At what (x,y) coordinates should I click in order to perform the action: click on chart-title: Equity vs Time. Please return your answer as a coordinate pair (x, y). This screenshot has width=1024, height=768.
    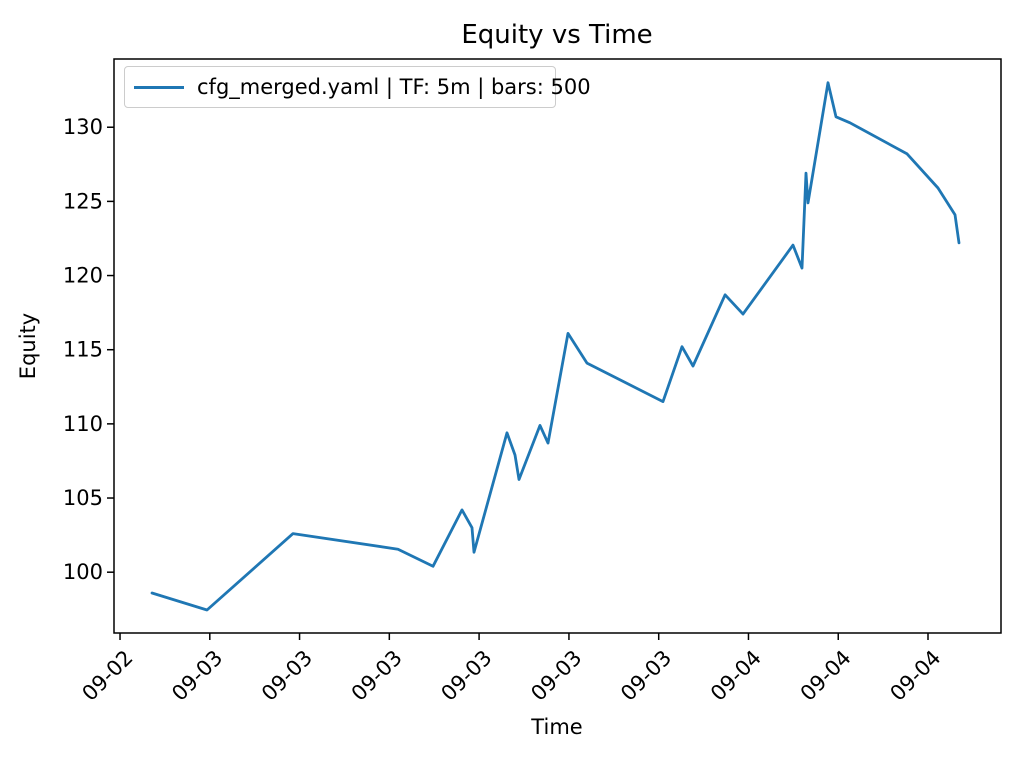
    Looking at the image, I should click on (557, 35).